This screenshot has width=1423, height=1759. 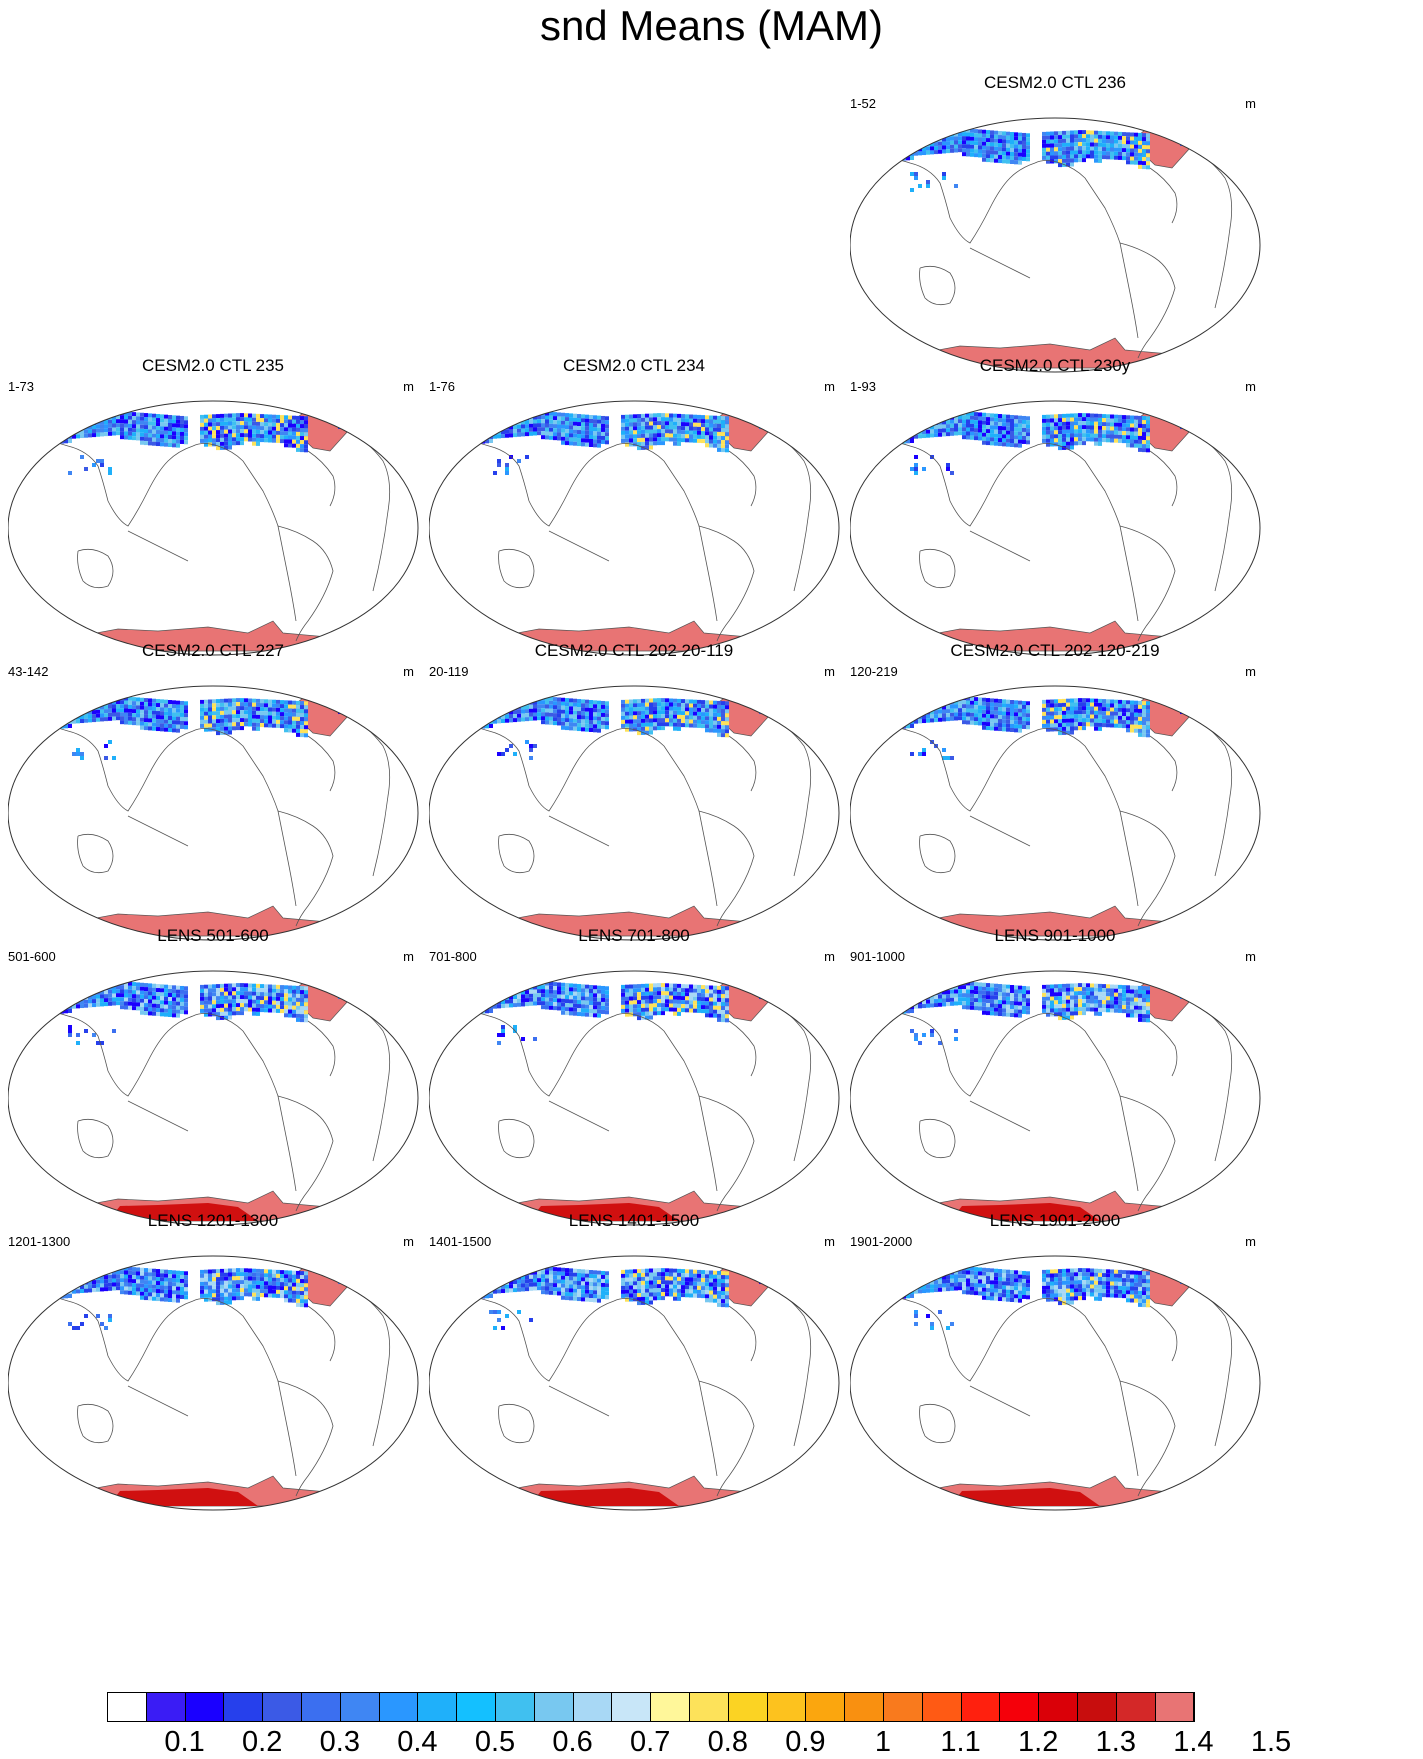 I want to click on panel-year-range: 1-93, so click(x=863, y=386).